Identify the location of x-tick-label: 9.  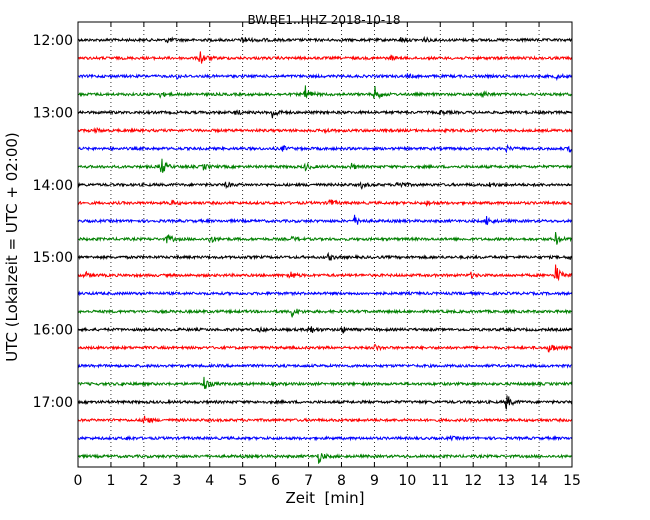
(374, 481).